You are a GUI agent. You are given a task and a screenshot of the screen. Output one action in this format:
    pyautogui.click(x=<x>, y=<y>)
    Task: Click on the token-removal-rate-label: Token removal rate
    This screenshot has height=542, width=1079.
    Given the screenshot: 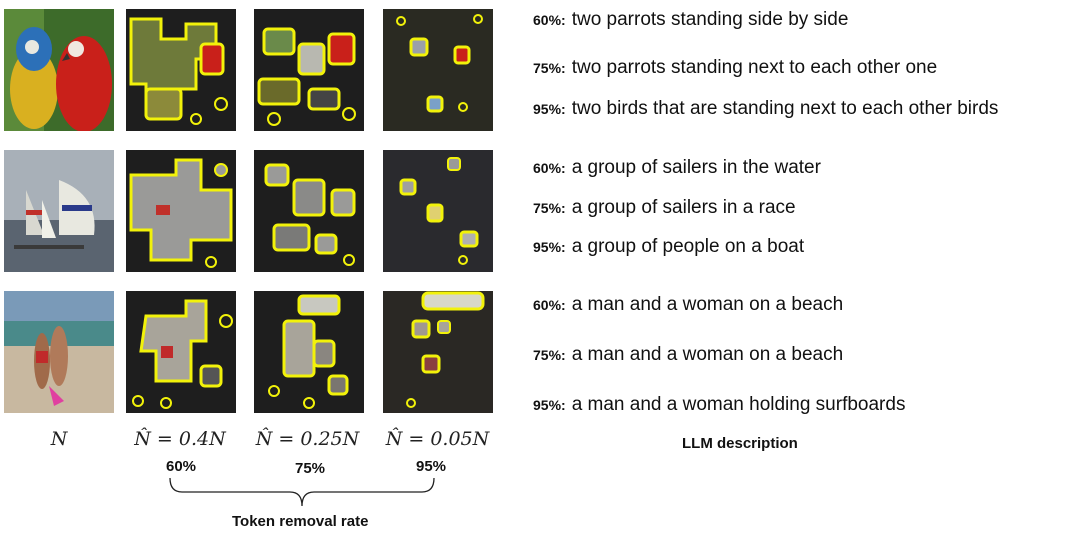 What is the action you would take?
    pyautogui.click(x=300, y=521)
    